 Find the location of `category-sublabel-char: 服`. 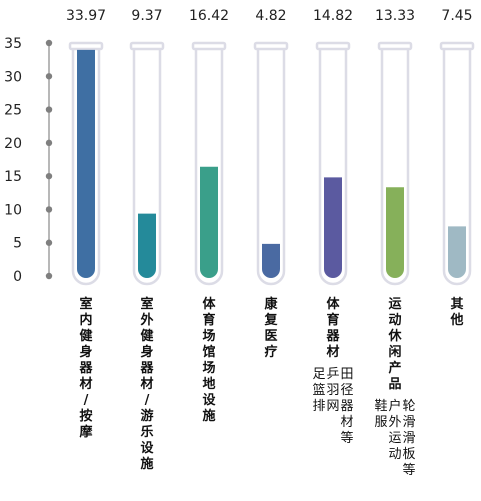

category-sublabel-char: 服 is located at coordinates (380, 422).